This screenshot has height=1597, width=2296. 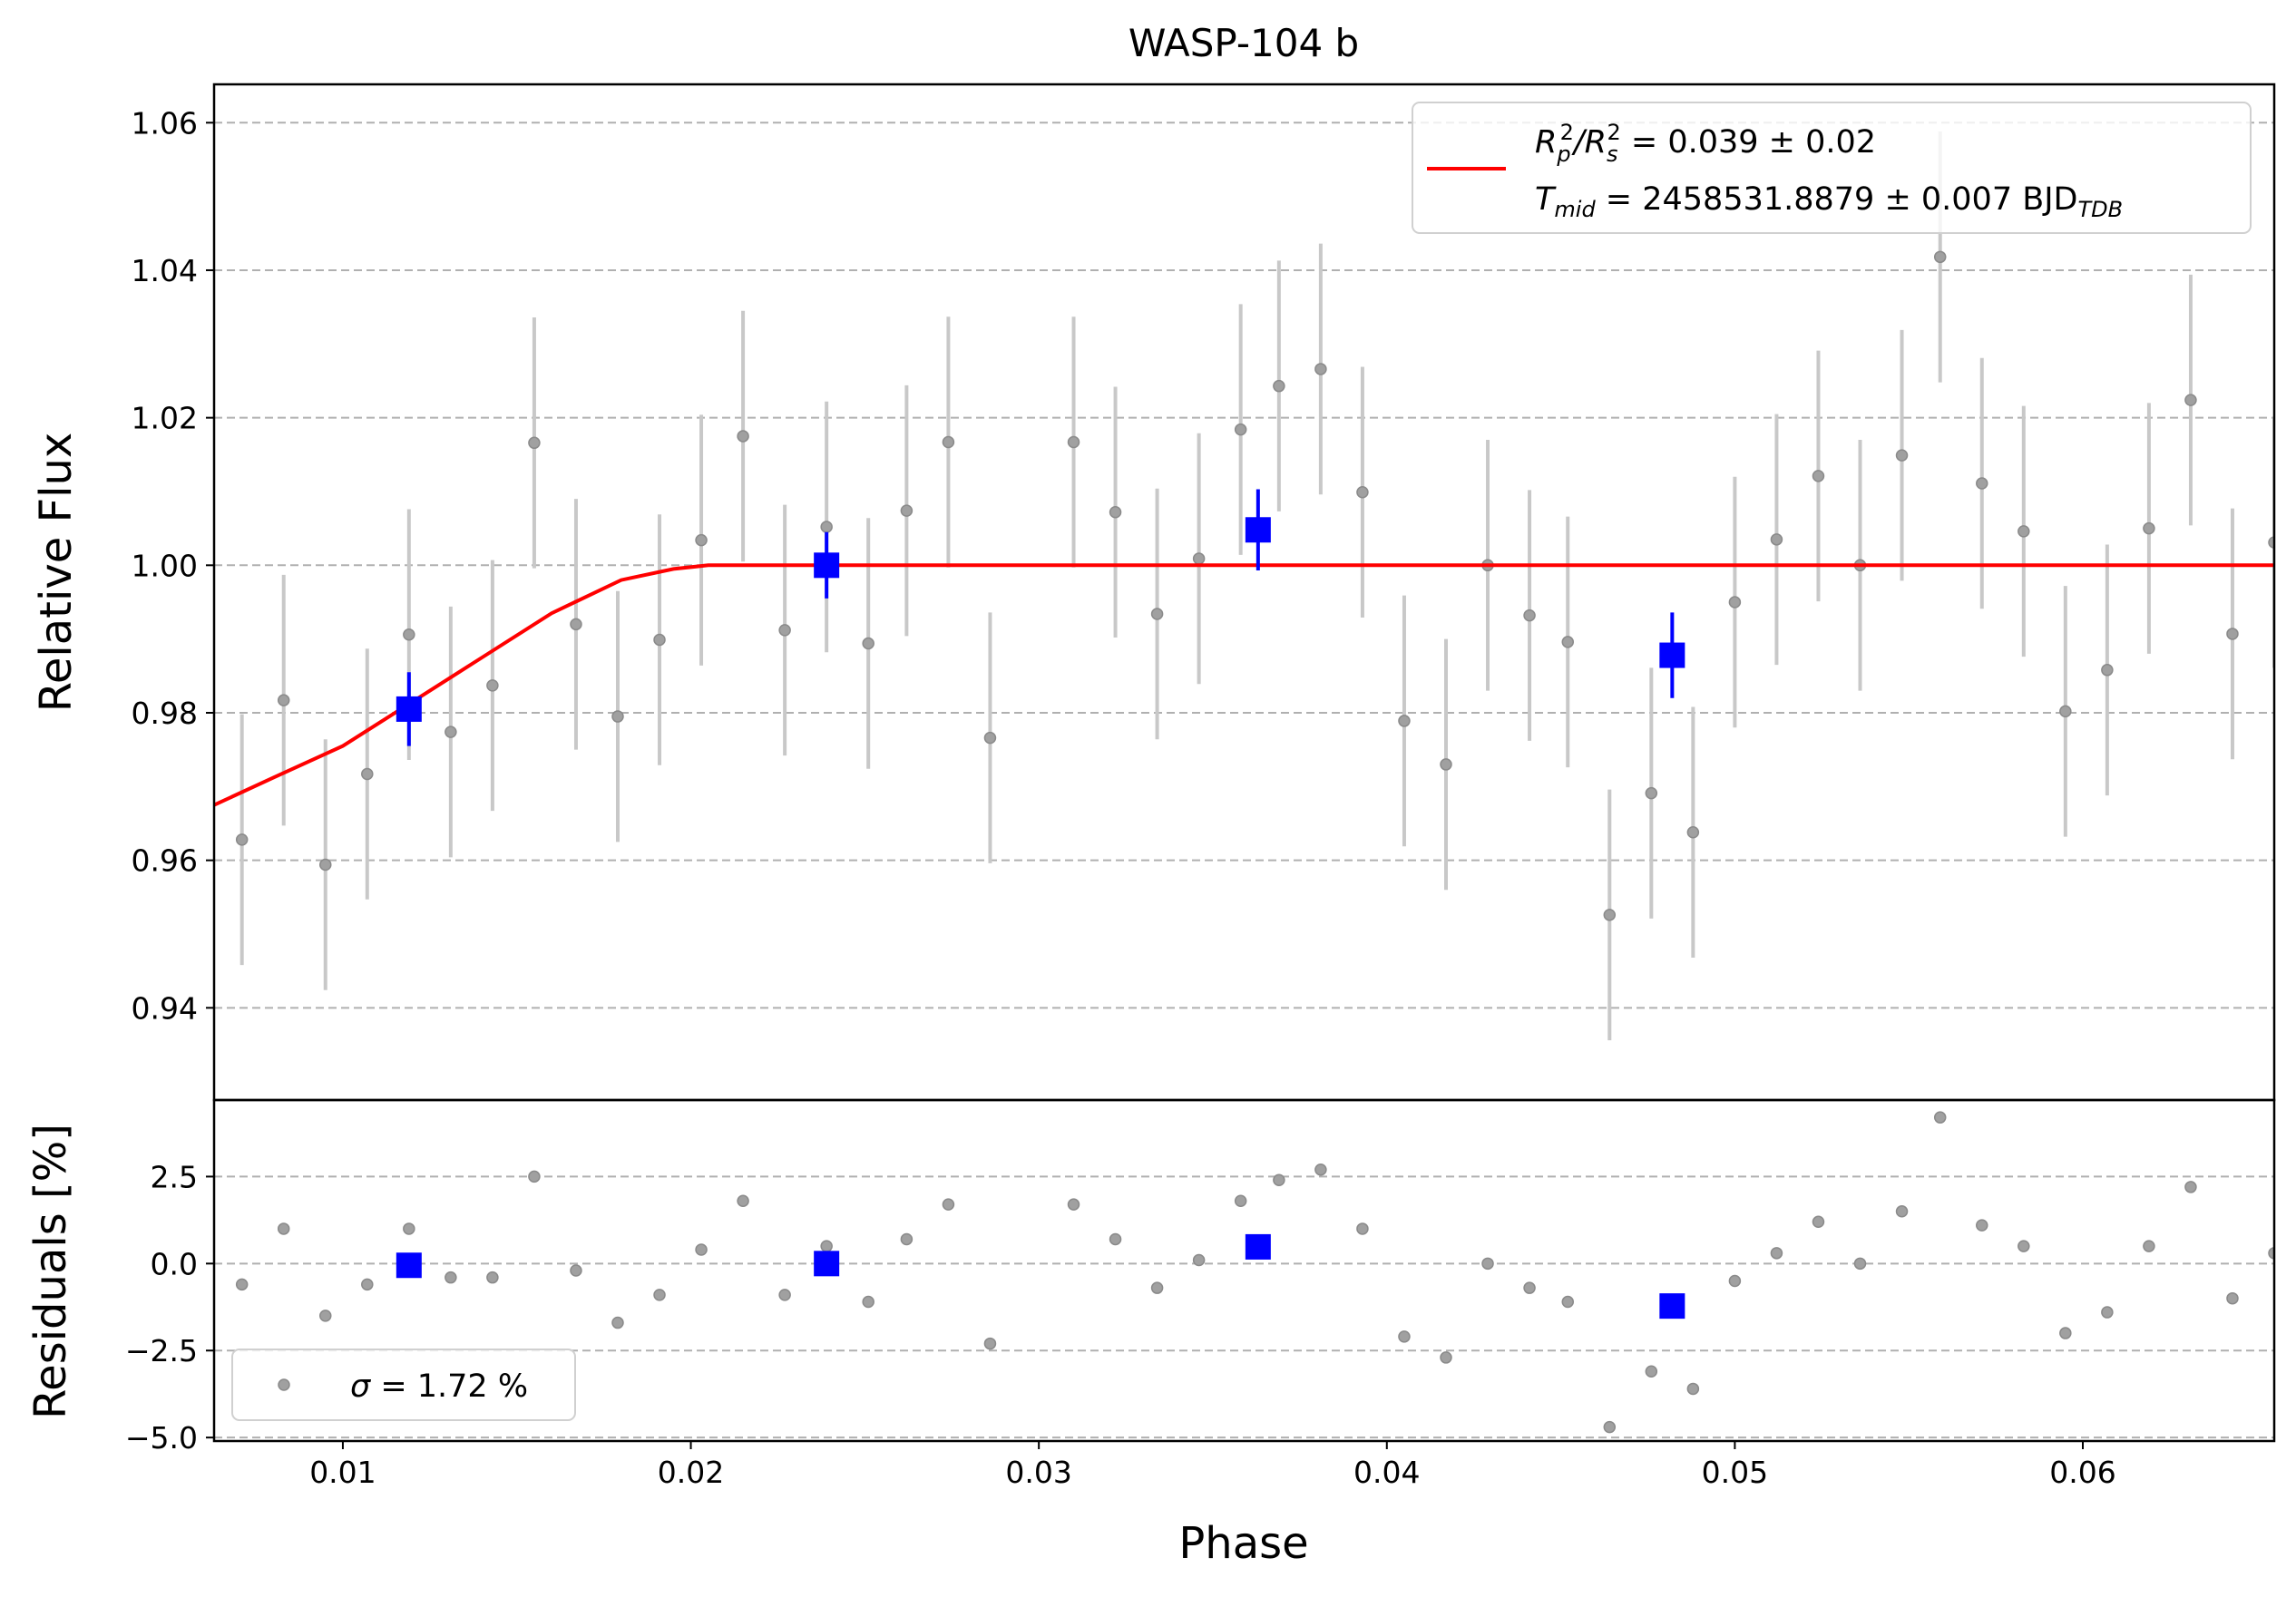 I want to click on top-y-tick-label: 1.06, so click(x=165, y=123).